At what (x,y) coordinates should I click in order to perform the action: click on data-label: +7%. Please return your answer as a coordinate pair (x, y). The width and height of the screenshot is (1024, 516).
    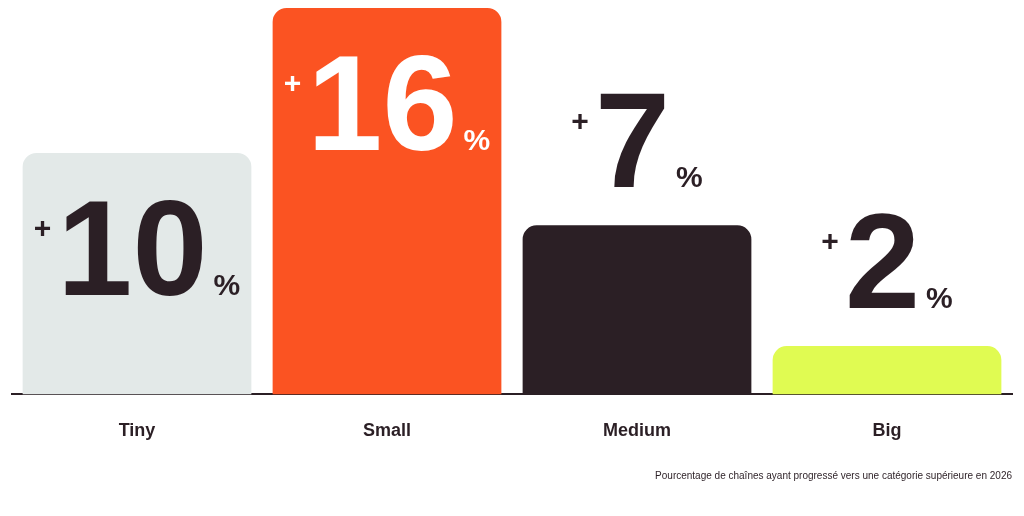
    Looking at the image, I should click on (637, 141).